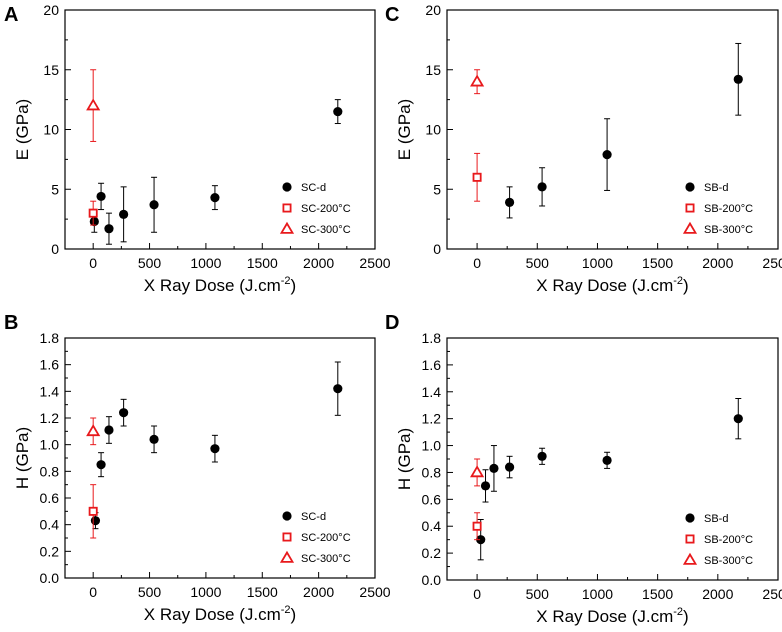 This screenshot has width=782, height=632. Describe the element at coordinates (404, 129) in the screenshot. I see `y-axis-label: E (GPa)` at that location.